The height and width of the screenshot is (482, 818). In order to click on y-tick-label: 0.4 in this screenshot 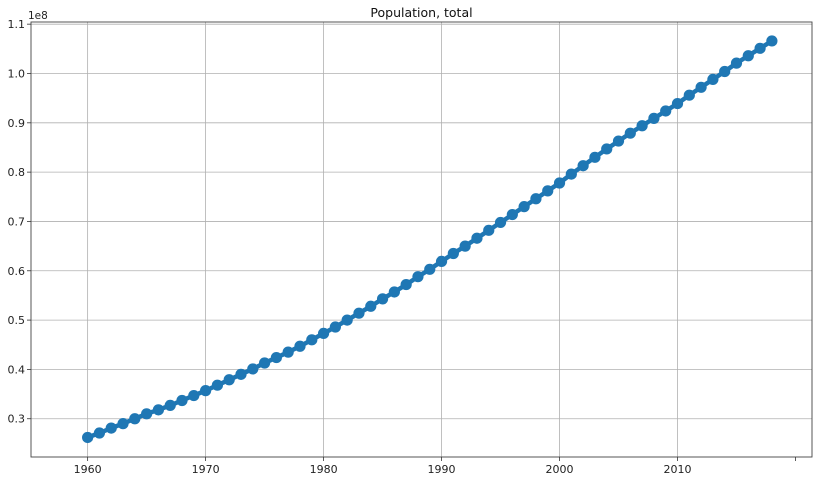, I will do `click(17, 369)`.